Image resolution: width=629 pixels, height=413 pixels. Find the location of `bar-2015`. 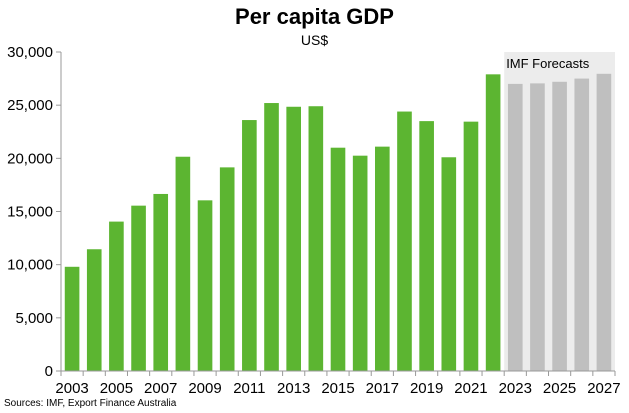

bar-2015 is located at coordinates (338, 259).